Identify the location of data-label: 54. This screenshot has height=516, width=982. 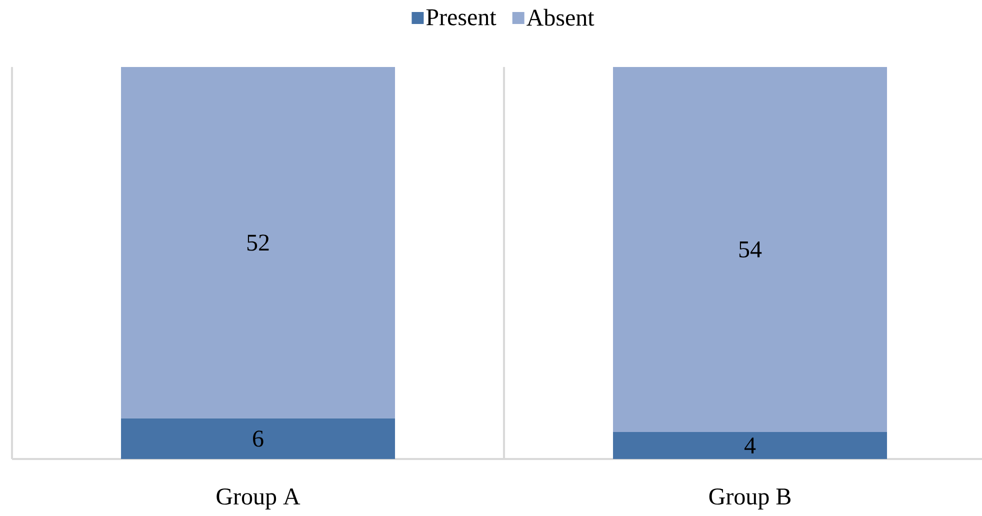
(750, 249).